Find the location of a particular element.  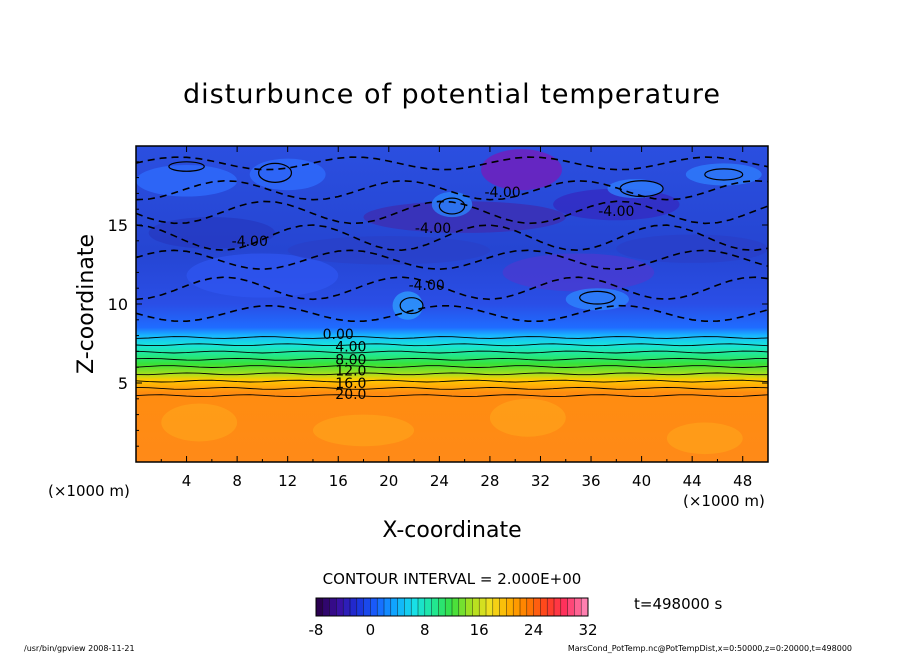

x-tick-label: 4 is located at coordinates (187, 481).